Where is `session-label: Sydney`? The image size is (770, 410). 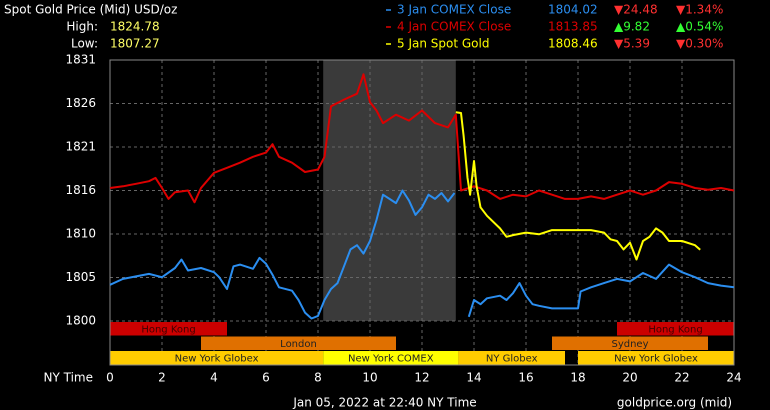
session-label: Sydney is located at coordinates (629, 344).